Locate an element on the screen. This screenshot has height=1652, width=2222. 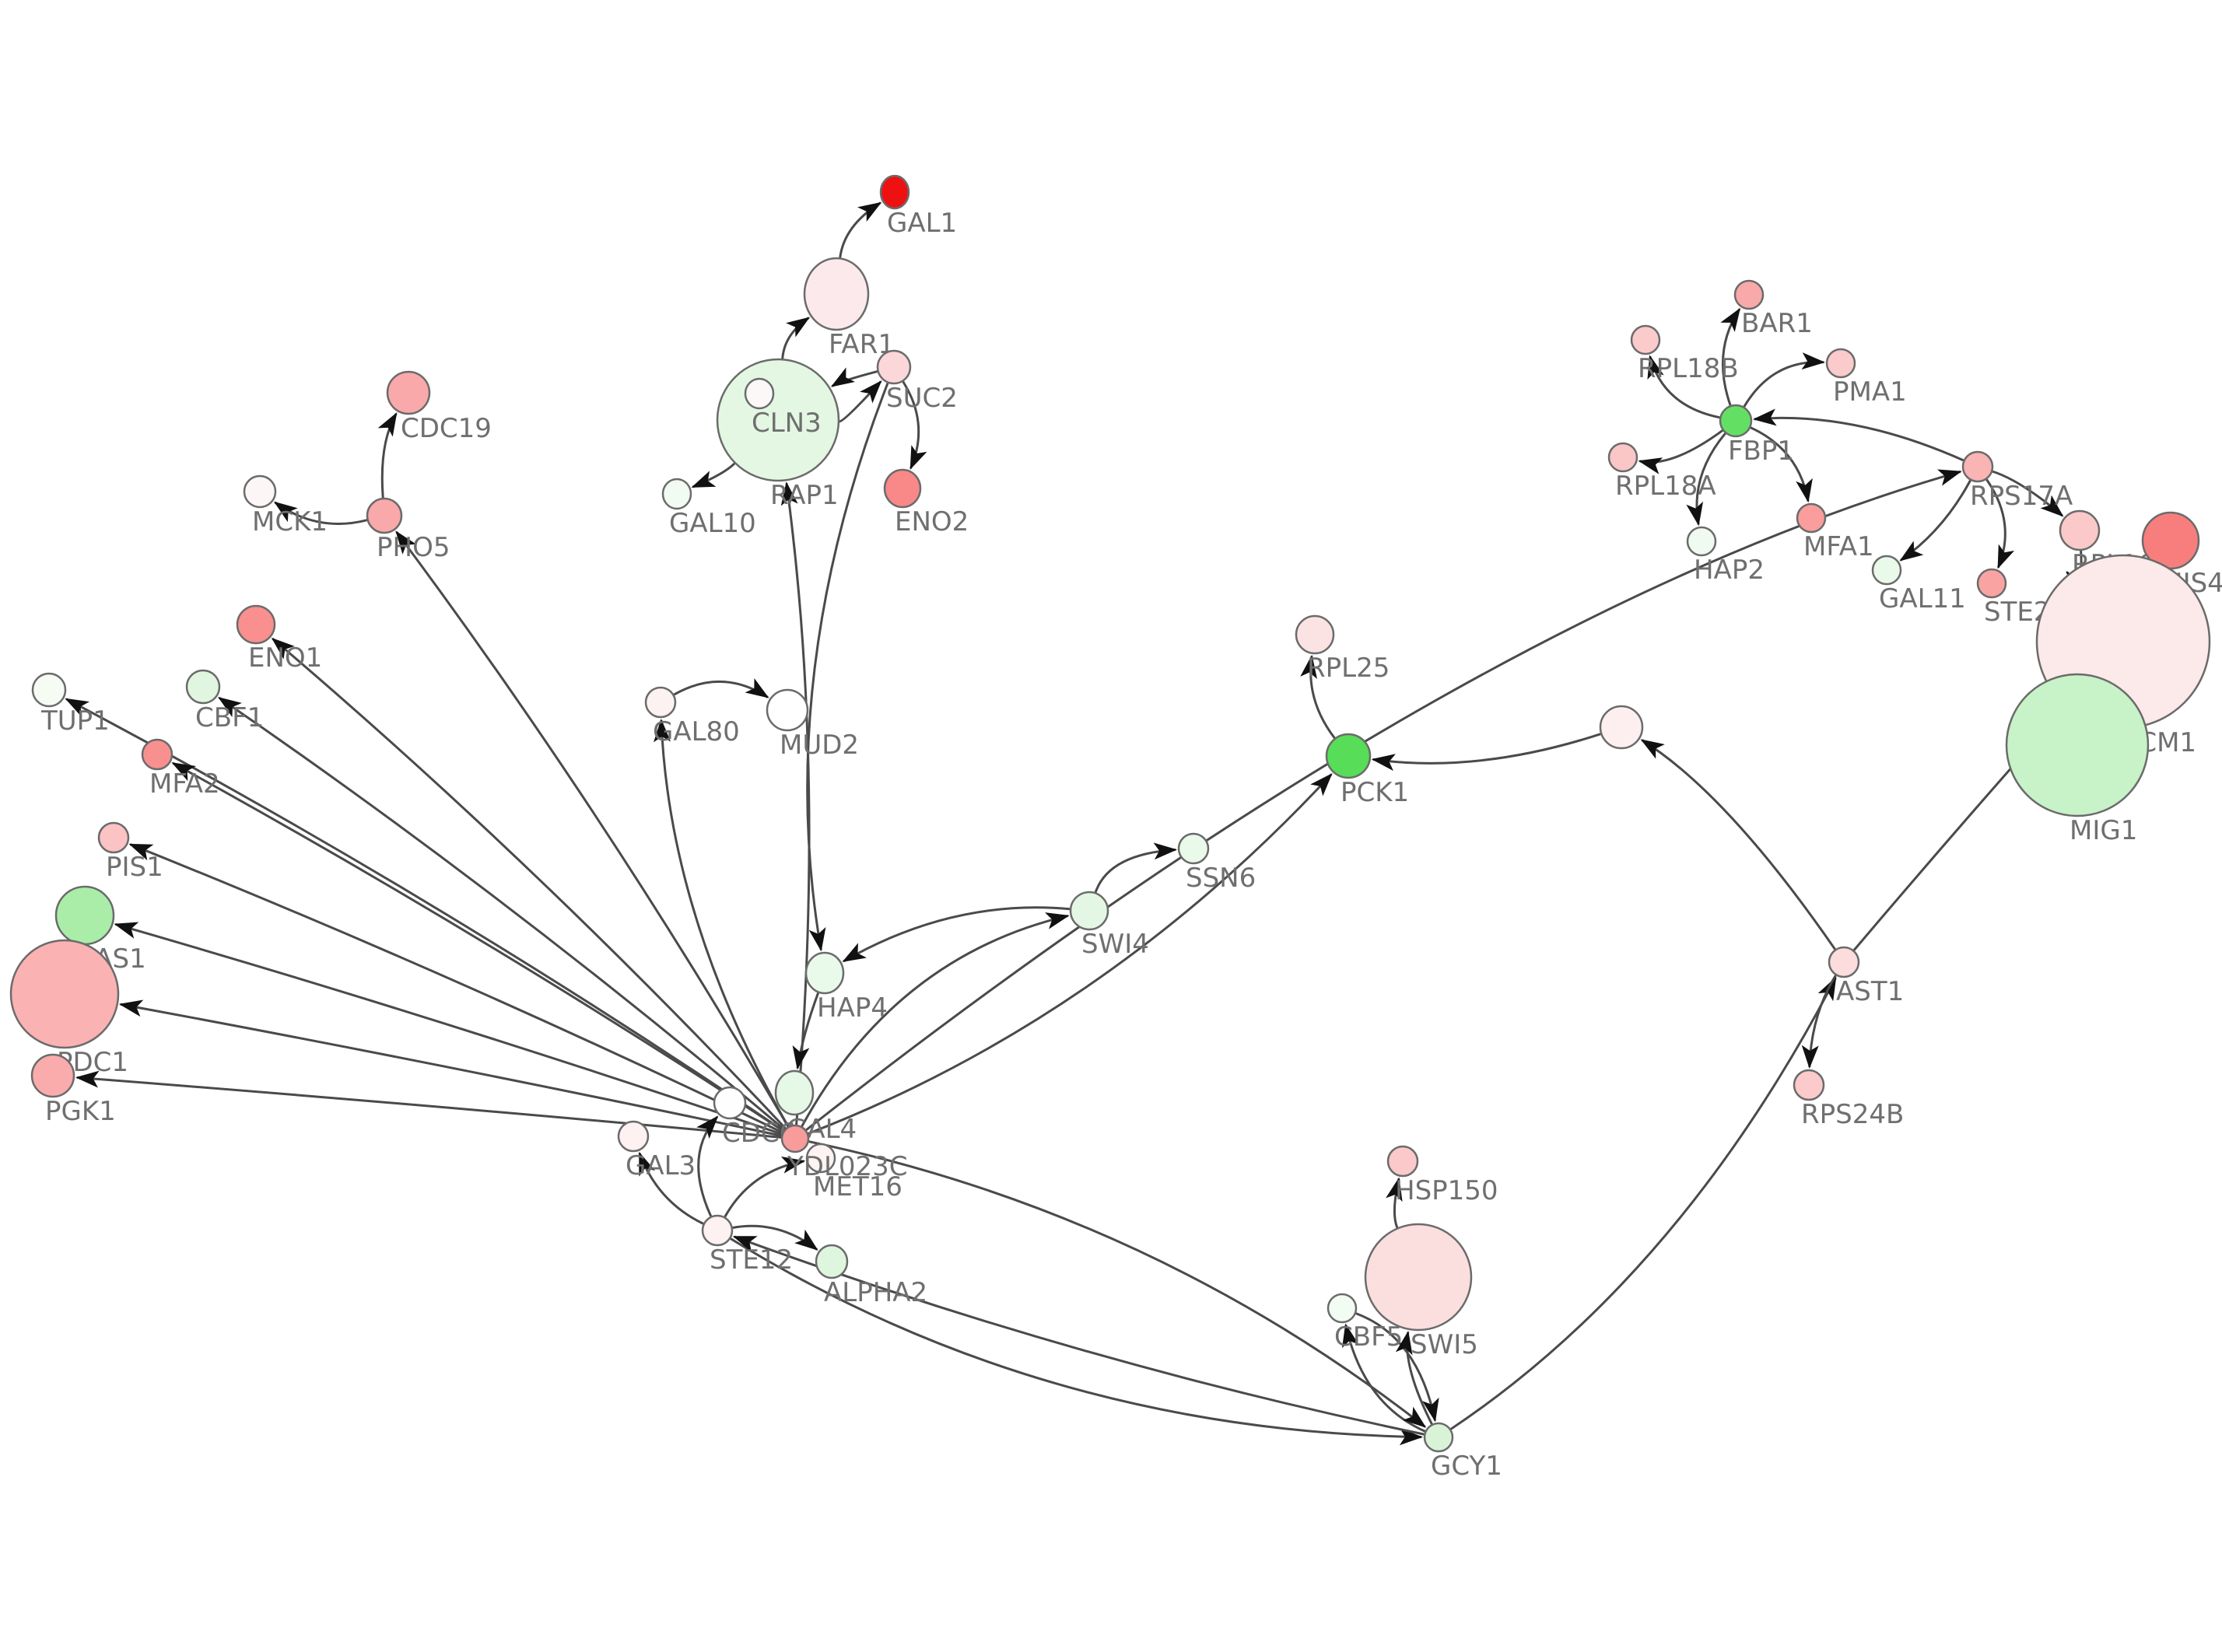
edge-YDL023C-PGK1 is located at coordinates (428, 1104).